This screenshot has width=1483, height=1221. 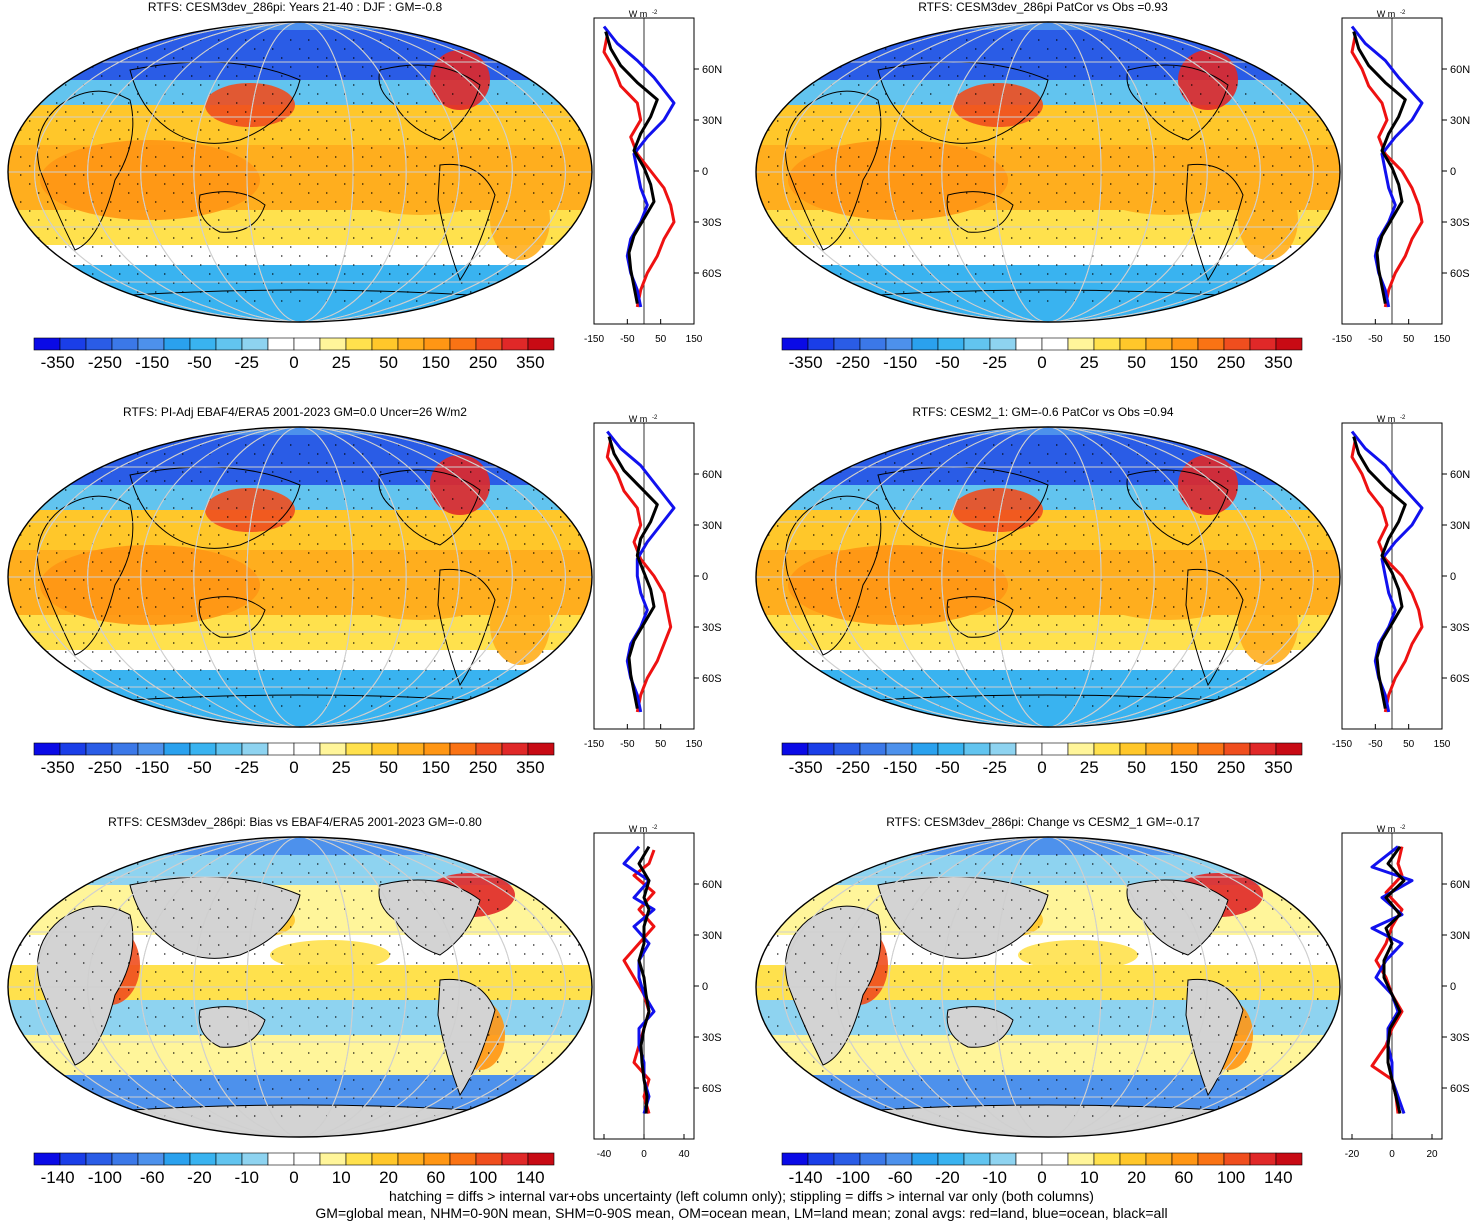 I want to click on colorbar-tick-label: -350, so click(x=806, y=362).